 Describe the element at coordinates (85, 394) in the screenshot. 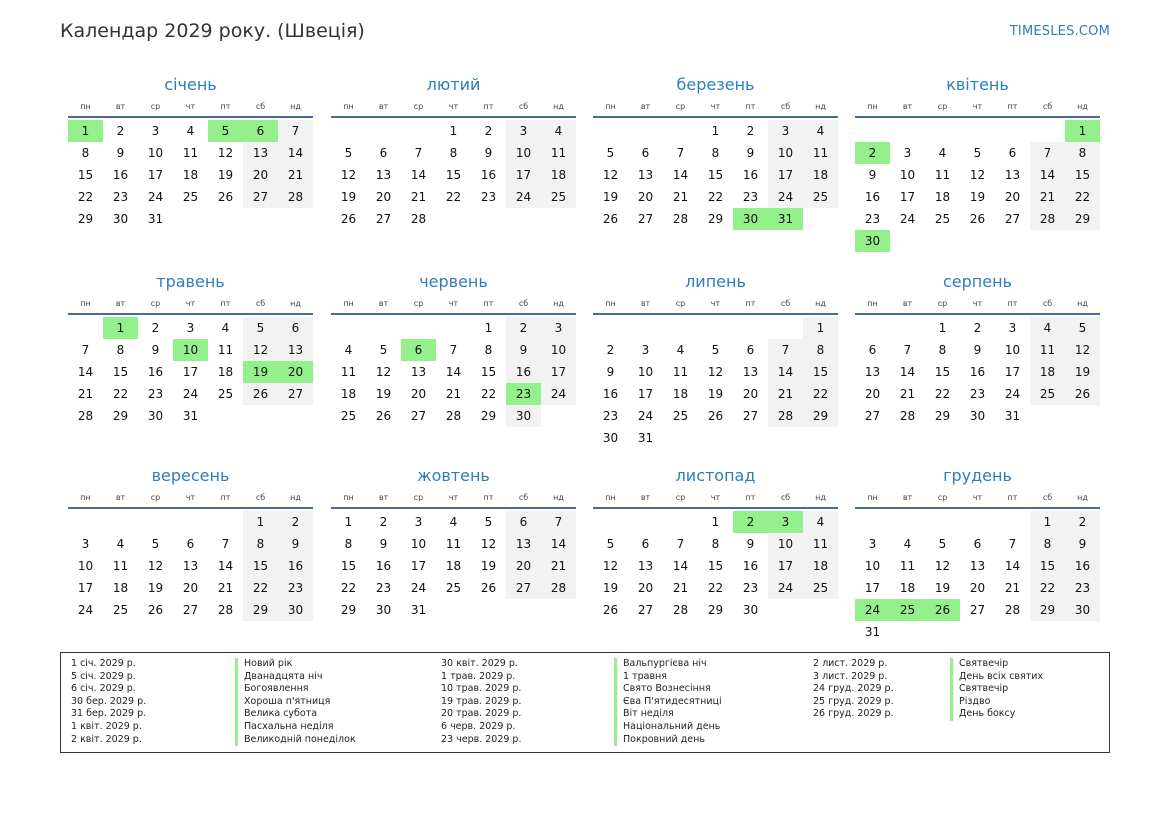

I see `day-cell: 21` at that location.